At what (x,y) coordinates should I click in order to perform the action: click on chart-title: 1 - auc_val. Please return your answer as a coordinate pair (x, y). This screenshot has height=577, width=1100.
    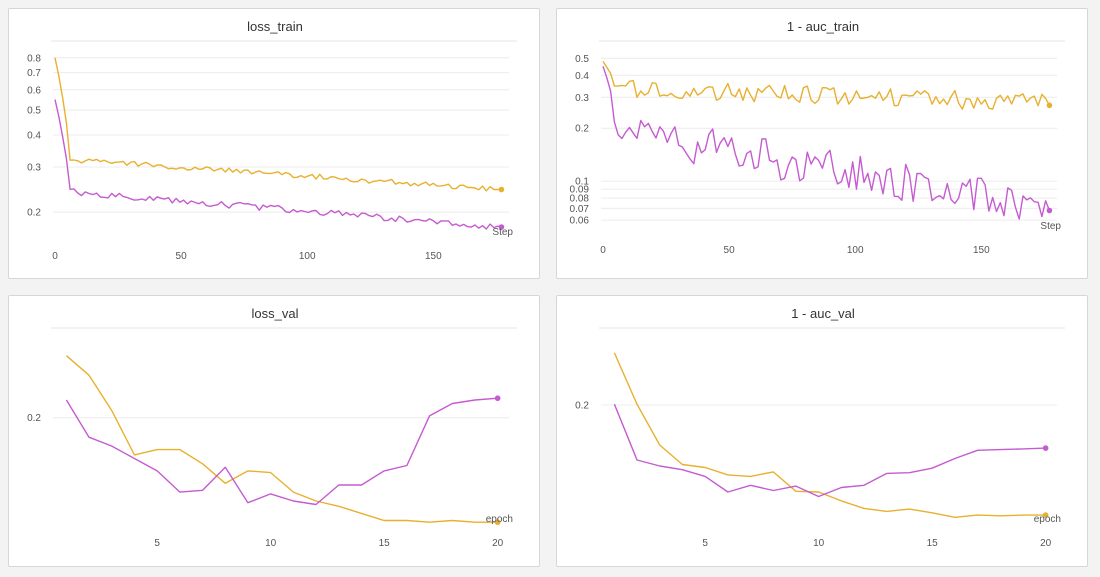
    Looking at the image, I should click on (823, 313).